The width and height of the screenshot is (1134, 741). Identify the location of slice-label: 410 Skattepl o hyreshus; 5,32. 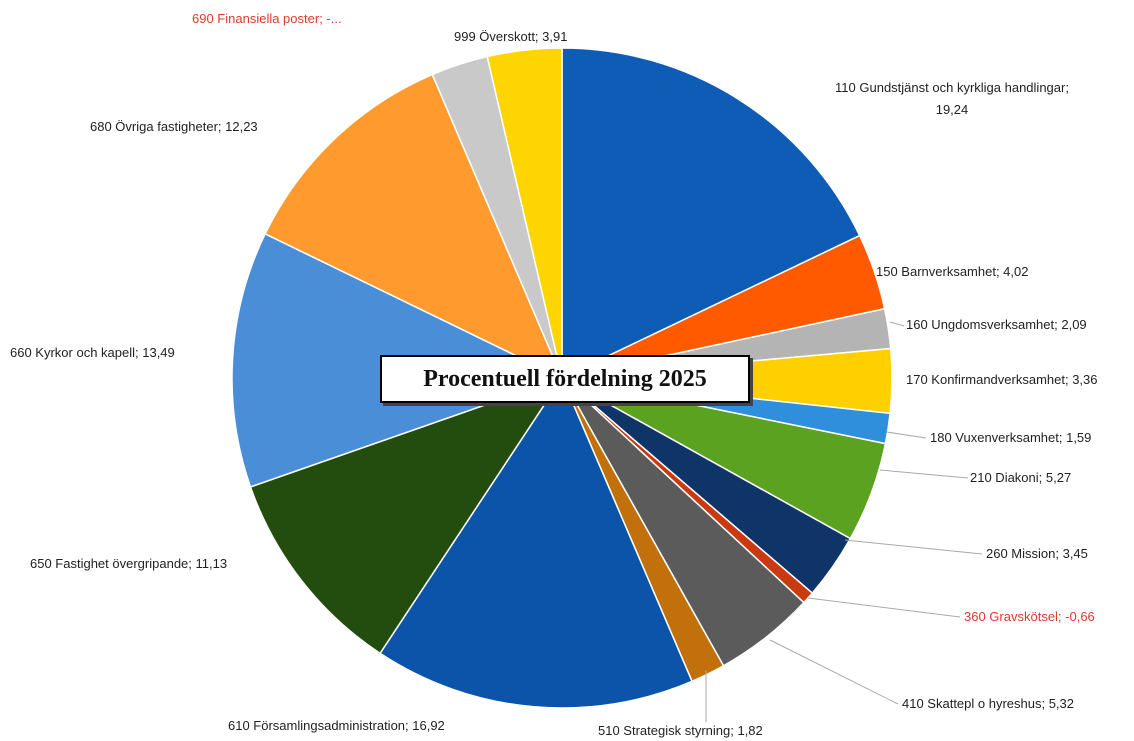
(988, 703).